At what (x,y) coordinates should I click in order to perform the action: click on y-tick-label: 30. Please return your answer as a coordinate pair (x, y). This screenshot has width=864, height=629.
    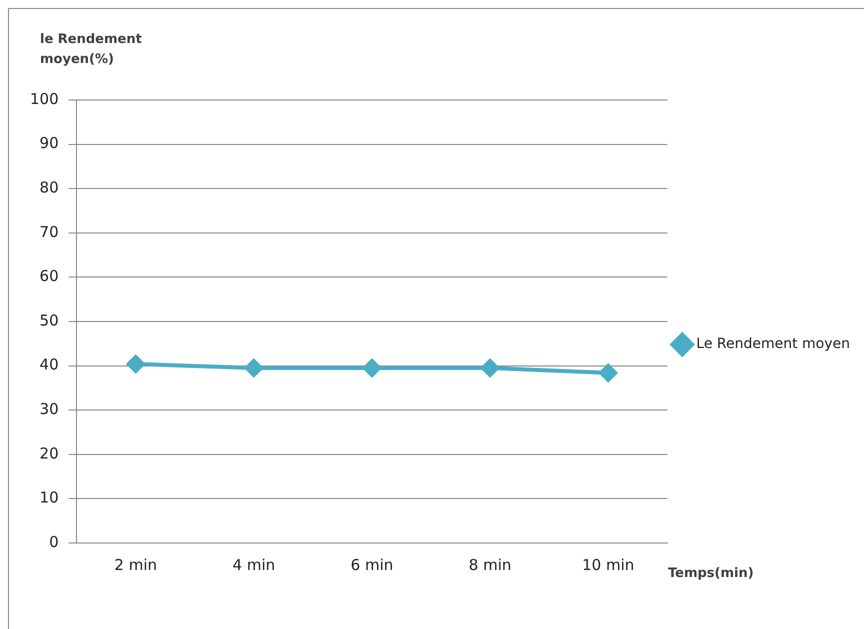
    Looking at the image, I should click on (49, 409).